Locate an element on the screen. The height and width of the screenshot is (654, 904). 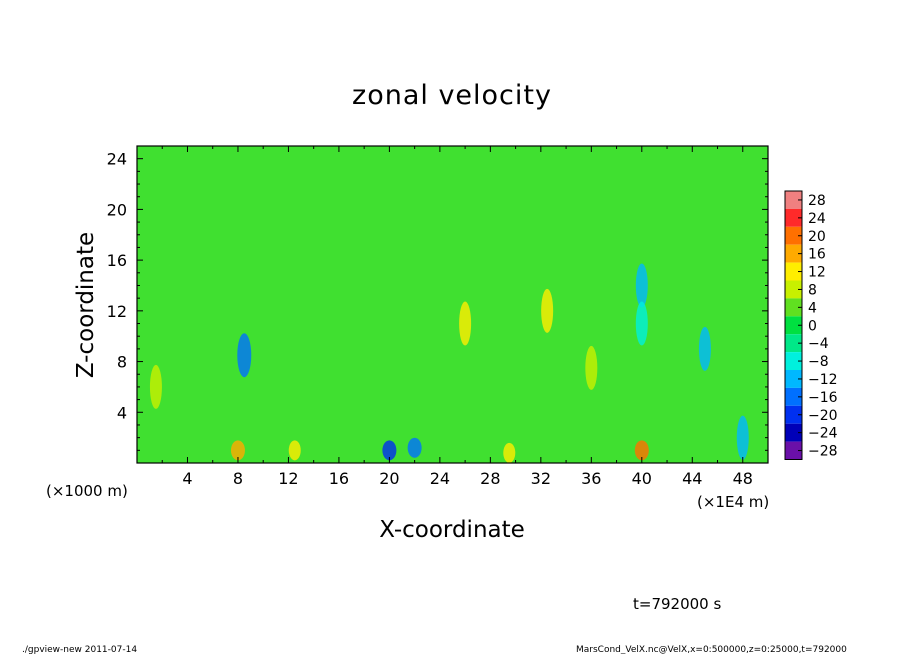
colorbar-label: −16 is located at coordinates (823, 398).